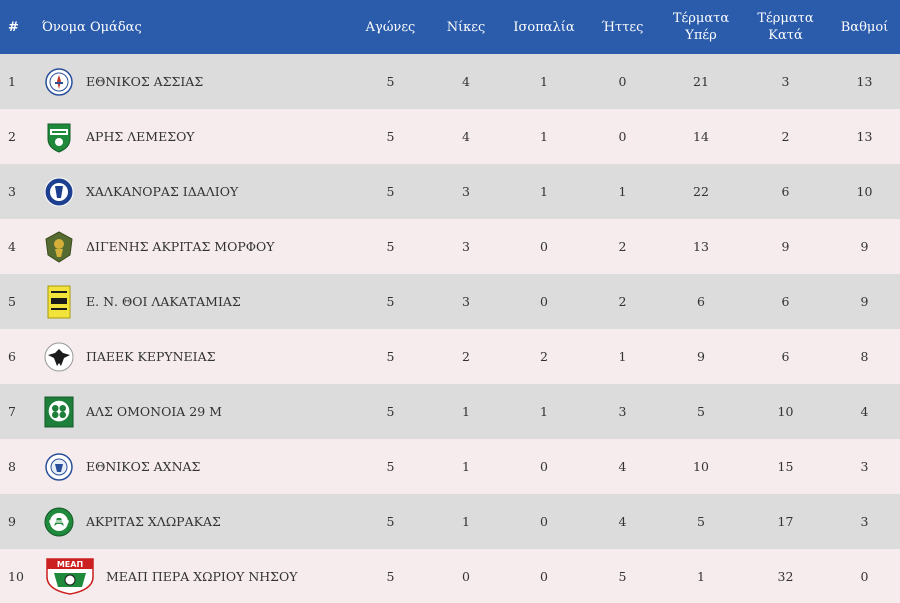 The width and height of the screenshot is (900, 603). What do you see at coordinates (701, 521) in the screenshot?
I see `row-goals-for: 5` at bounding box center [701, 521].